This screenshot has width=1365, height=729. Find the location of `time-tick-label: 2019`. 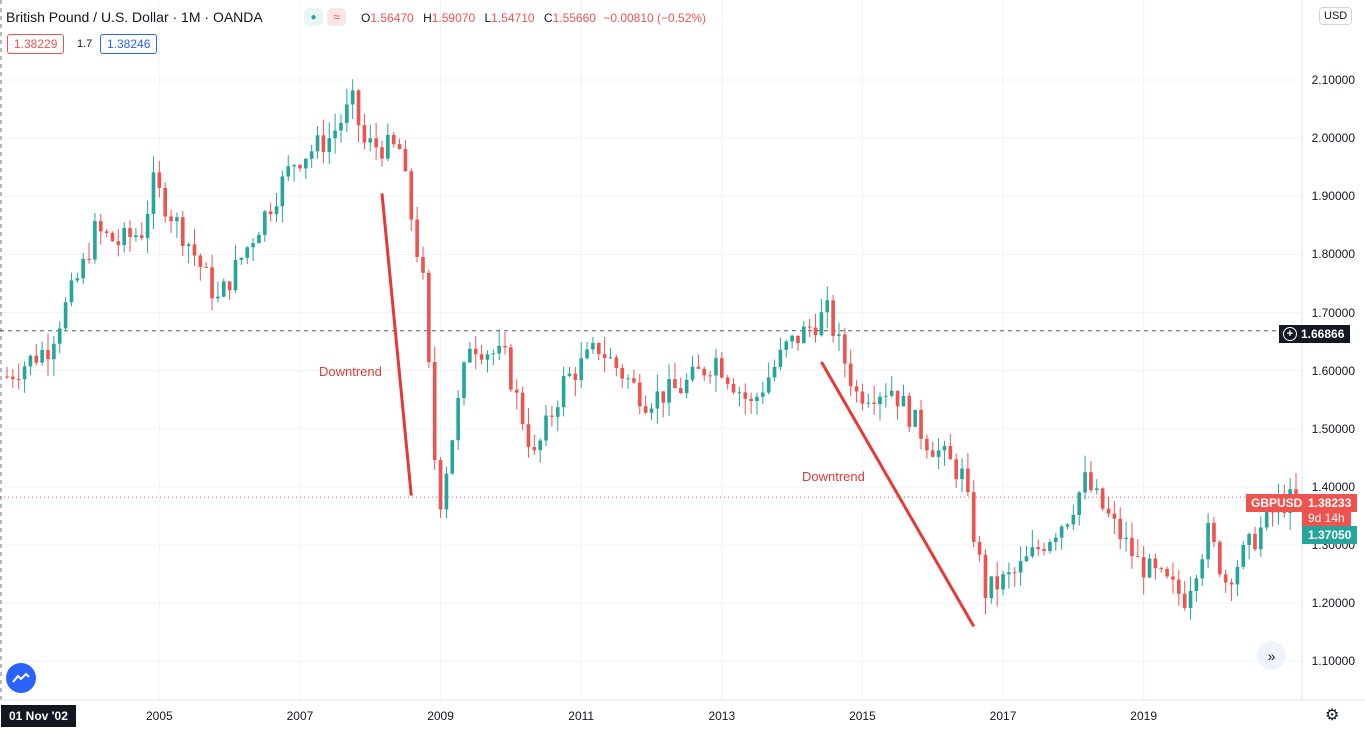

time-tick-label: 2019 is located at coordinates (1144, 716).